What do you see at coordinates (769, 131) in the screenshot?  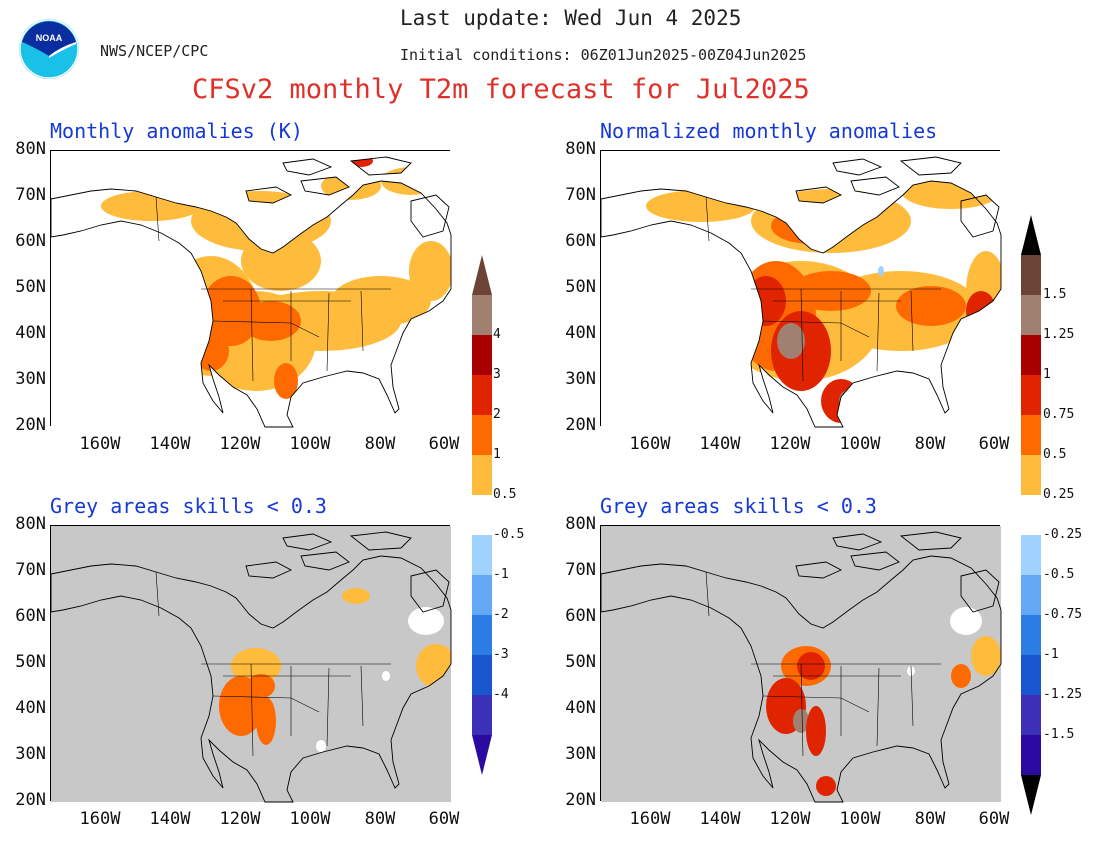 I see `panel-title-norm: Normalized monthly anomalies` at bounding box center [769, 131].